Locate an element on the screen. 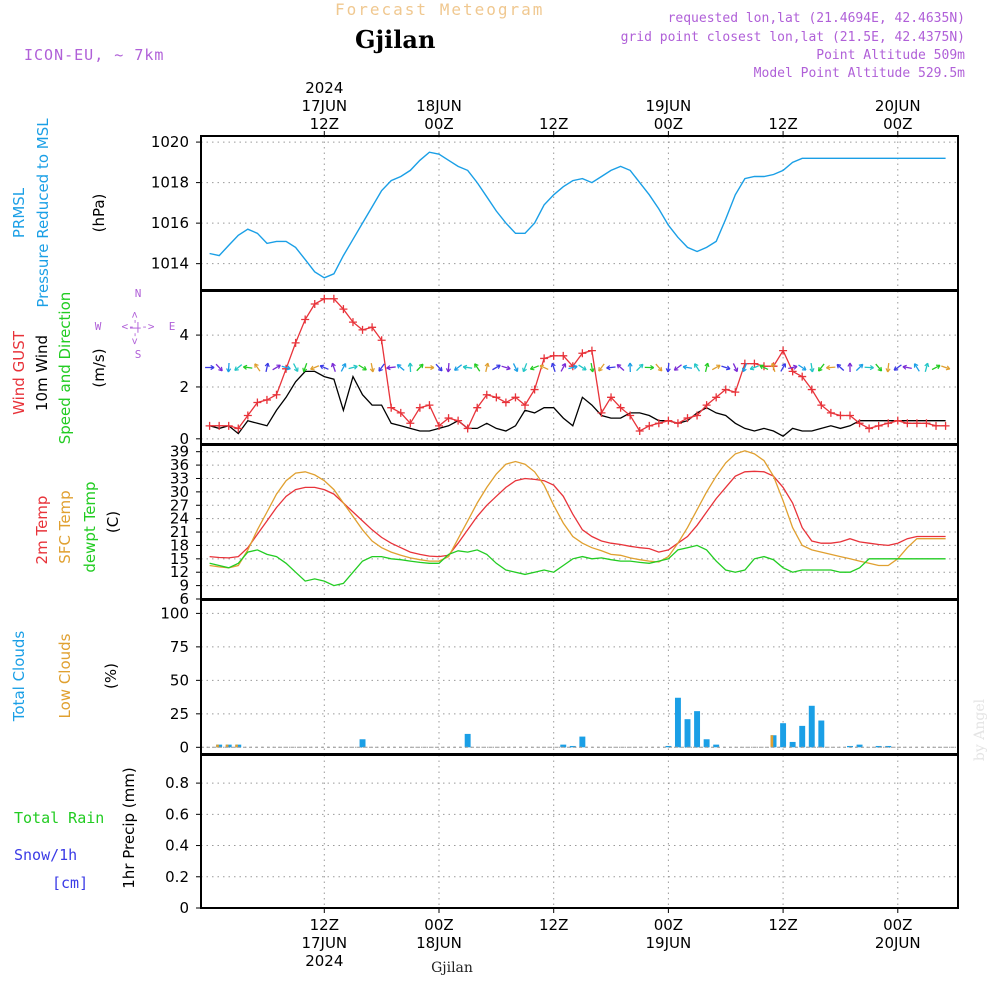 This screenshot has height=1000, width=1000. top-time-label: 2024 is located at coordinates (324, 88).